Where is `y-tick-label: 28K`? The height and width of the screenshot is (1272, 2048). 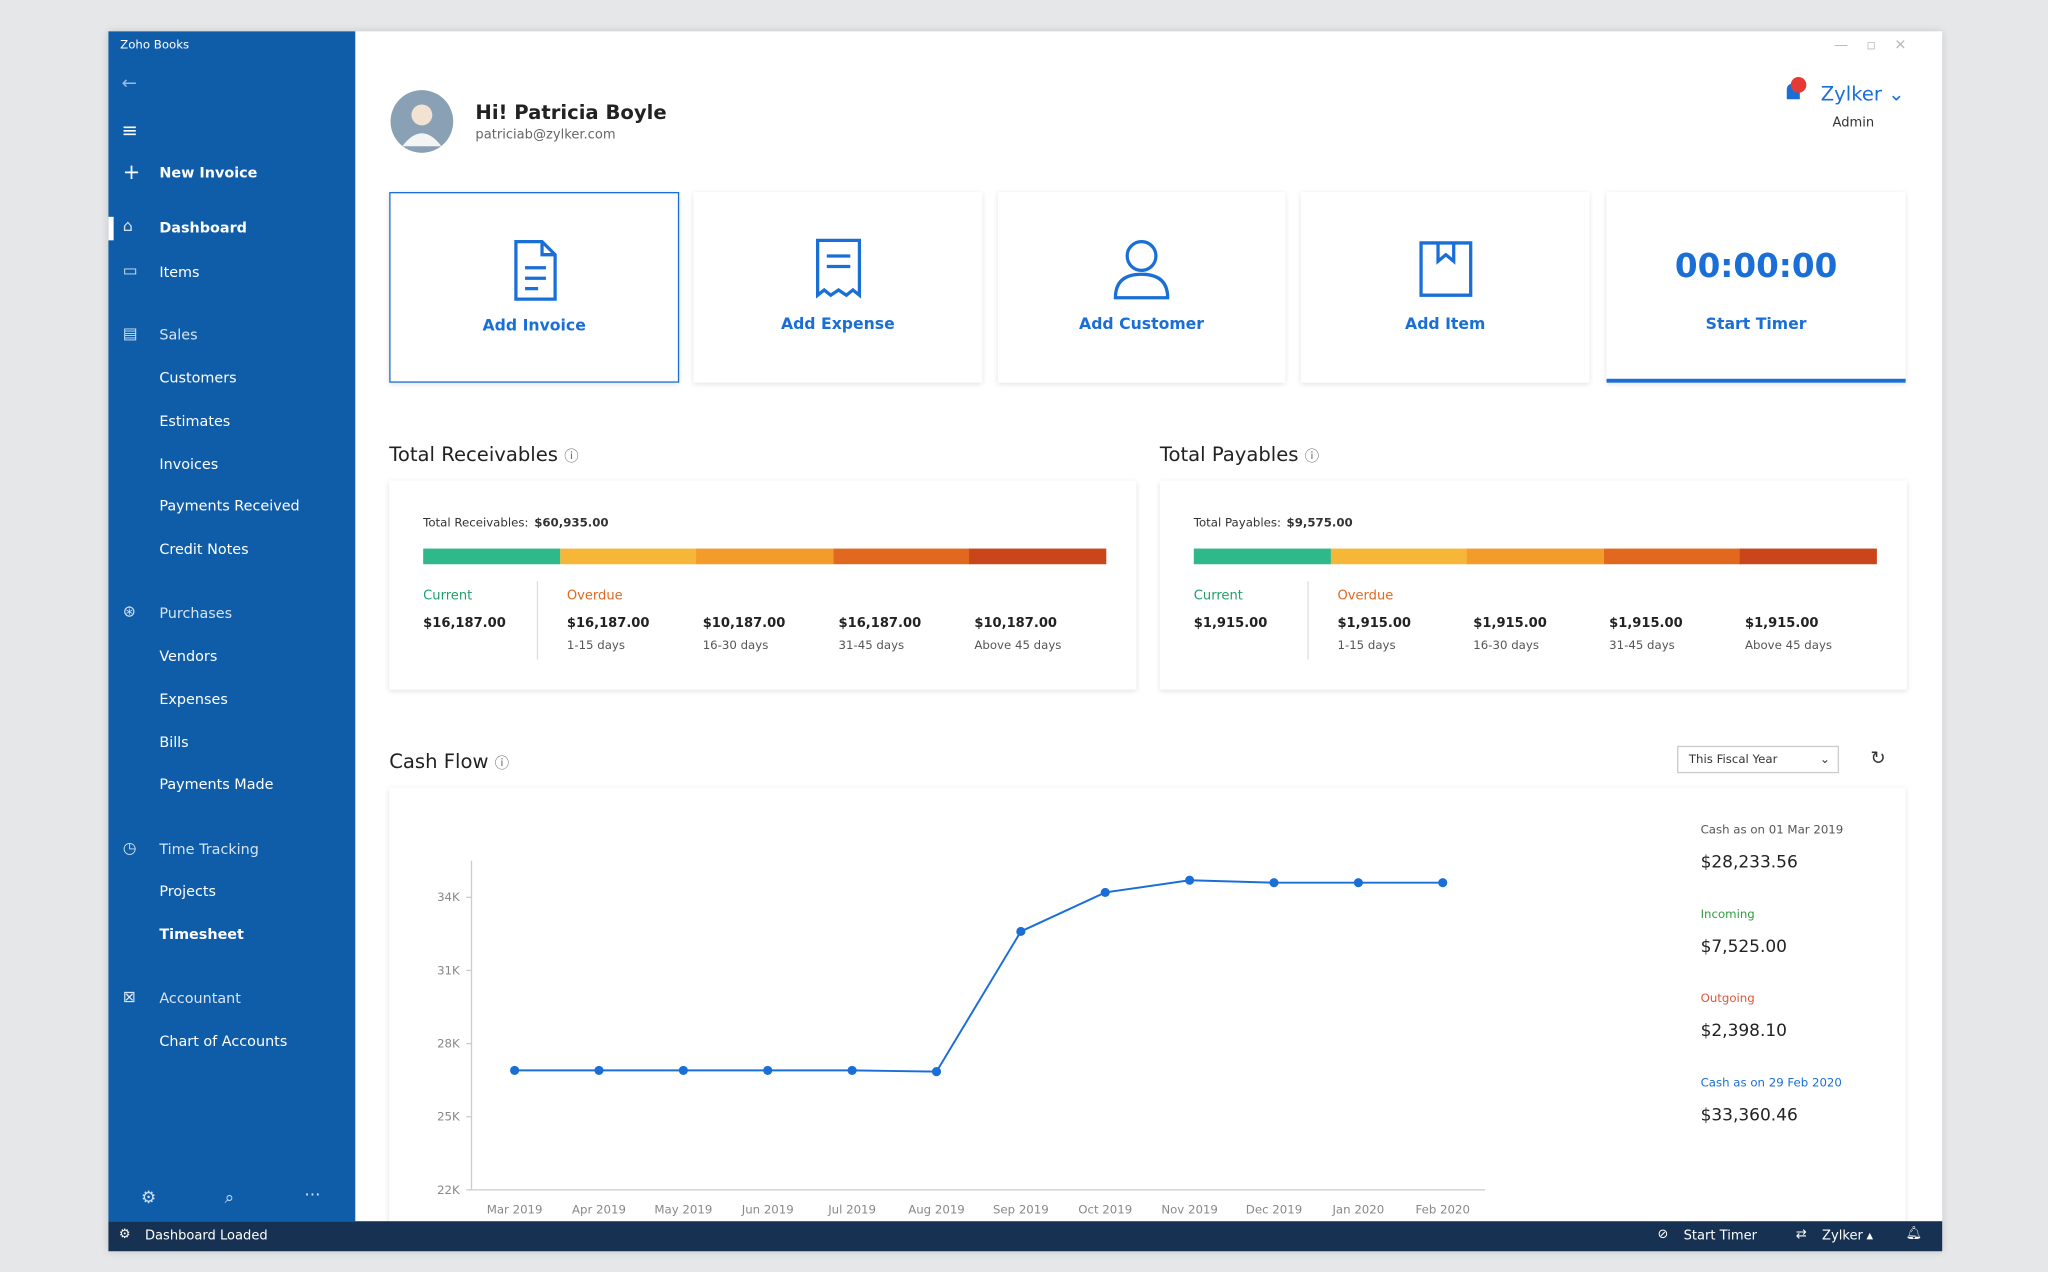
y-tick-label: 28K is located at coordinates (448, 1044).